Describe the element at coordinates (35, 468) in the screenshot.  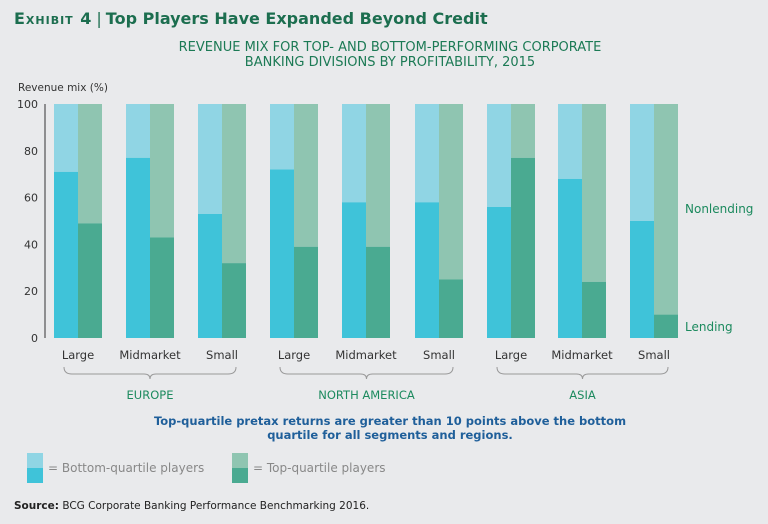
I see `legend-swatch-bottom` at that location.